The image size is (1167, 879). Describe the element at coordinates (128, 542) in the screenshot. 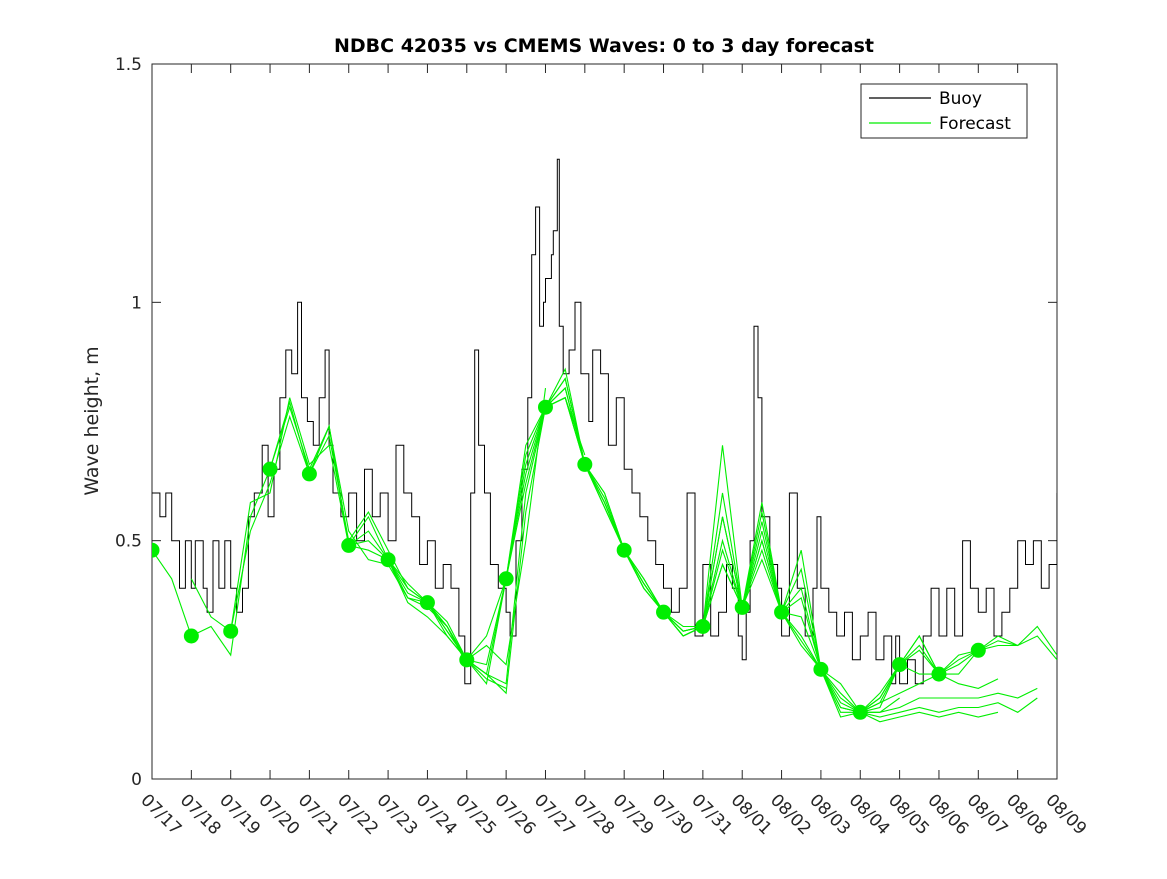

I see `y-tick-label: 0.5` at that location.